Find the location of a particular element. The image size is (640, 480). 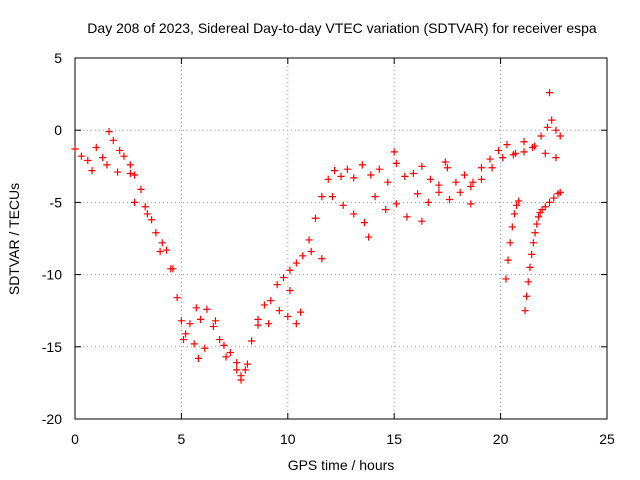

x-tick-label: 10 is located at coordinates (288, 439).